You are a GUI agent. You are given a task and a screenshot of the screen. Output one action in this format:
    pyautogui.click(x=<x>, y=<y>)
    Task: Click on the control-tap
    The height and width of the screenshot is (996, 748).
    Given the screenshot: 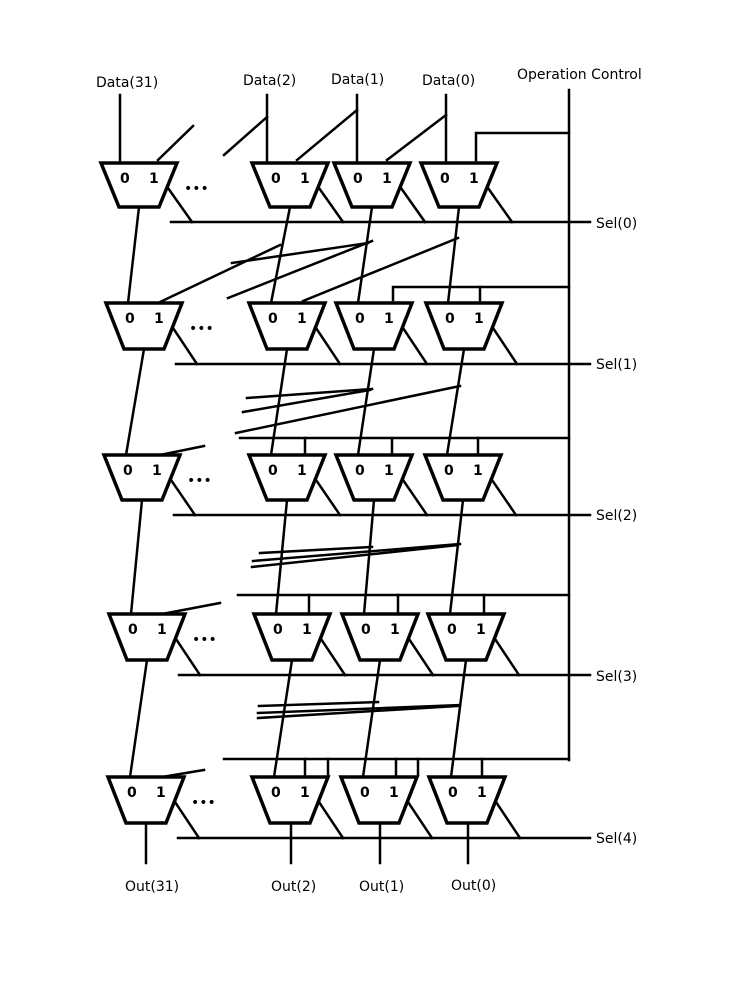 What is the action you would take?
    pyautogui.click(x=481, y=293)
    